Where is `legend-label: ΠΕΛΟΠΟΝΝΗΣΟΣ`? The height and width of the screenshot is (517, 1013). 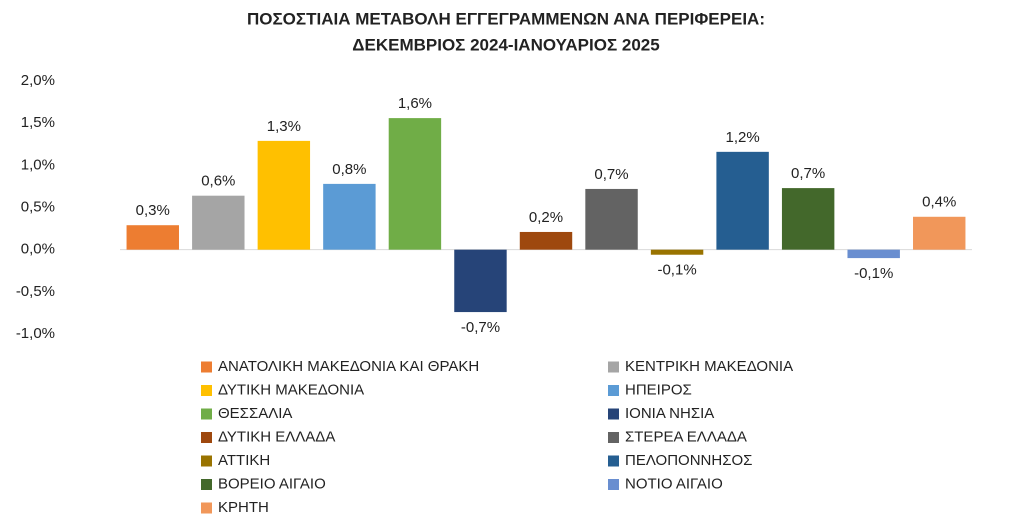
legend-label: ΠΕΛΟΠΟΝΝΗΣΟΣ is located at coordinates (688, 460).